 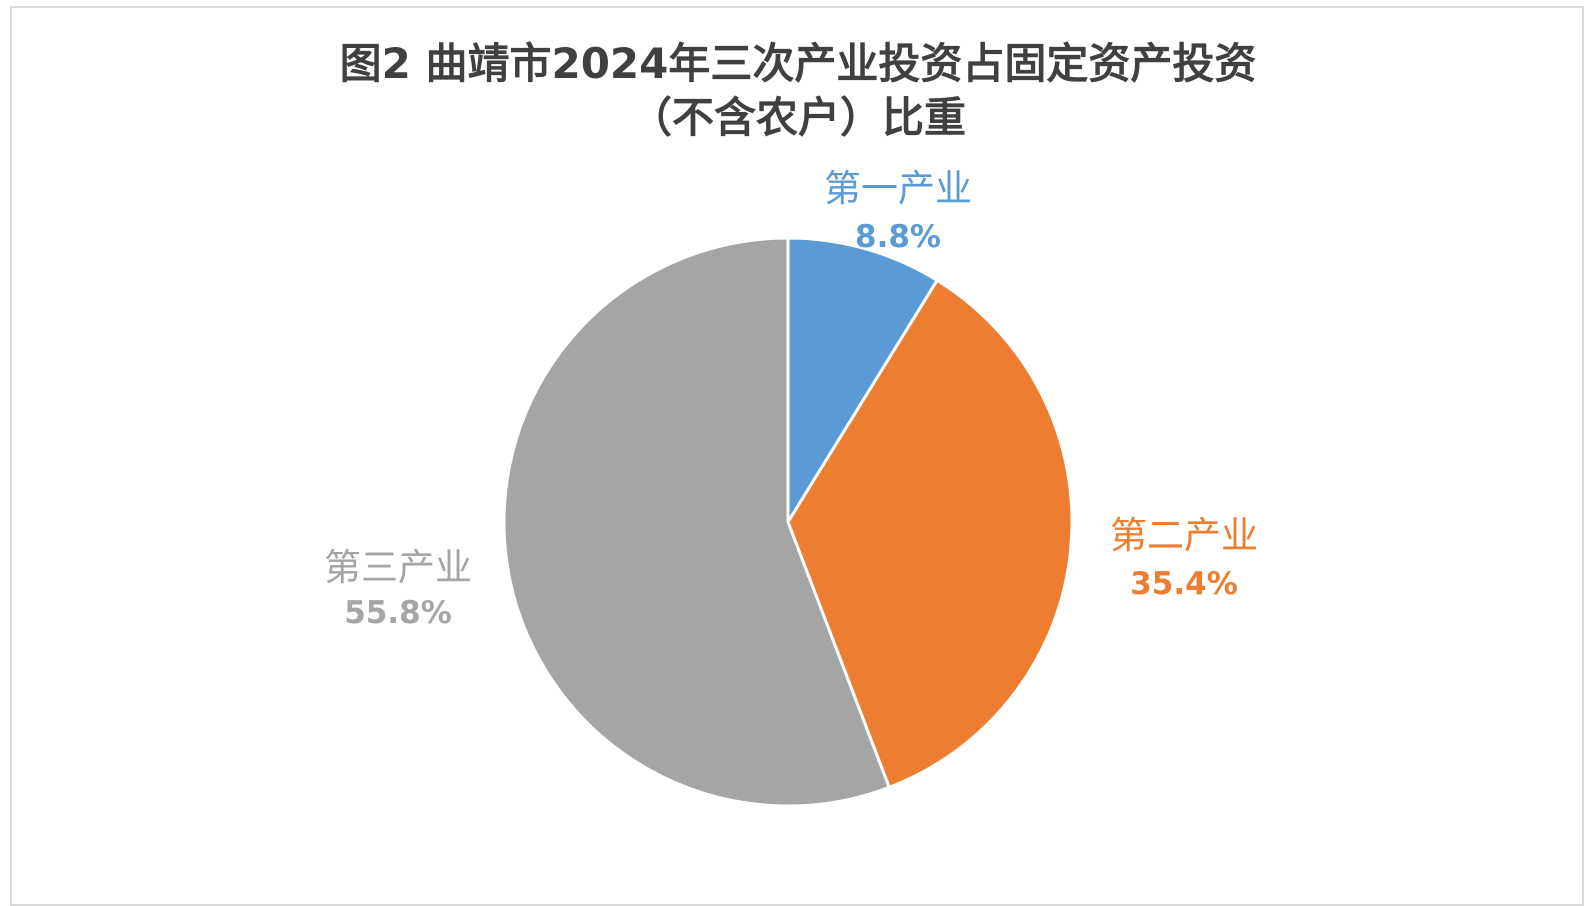 I want to click on data-label-name-3: 第三产业, so click(x=398, y=567).